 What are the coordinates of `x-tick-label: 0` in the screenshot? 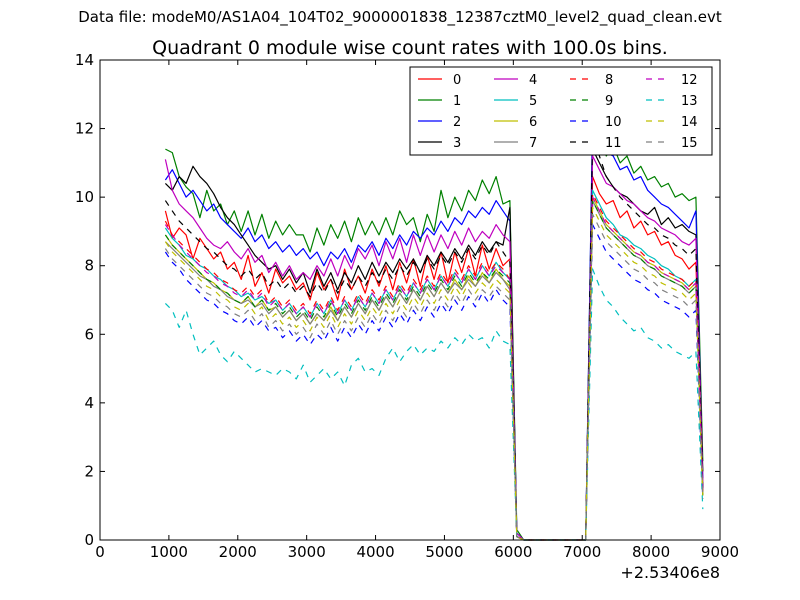 It's located at (100, 552).